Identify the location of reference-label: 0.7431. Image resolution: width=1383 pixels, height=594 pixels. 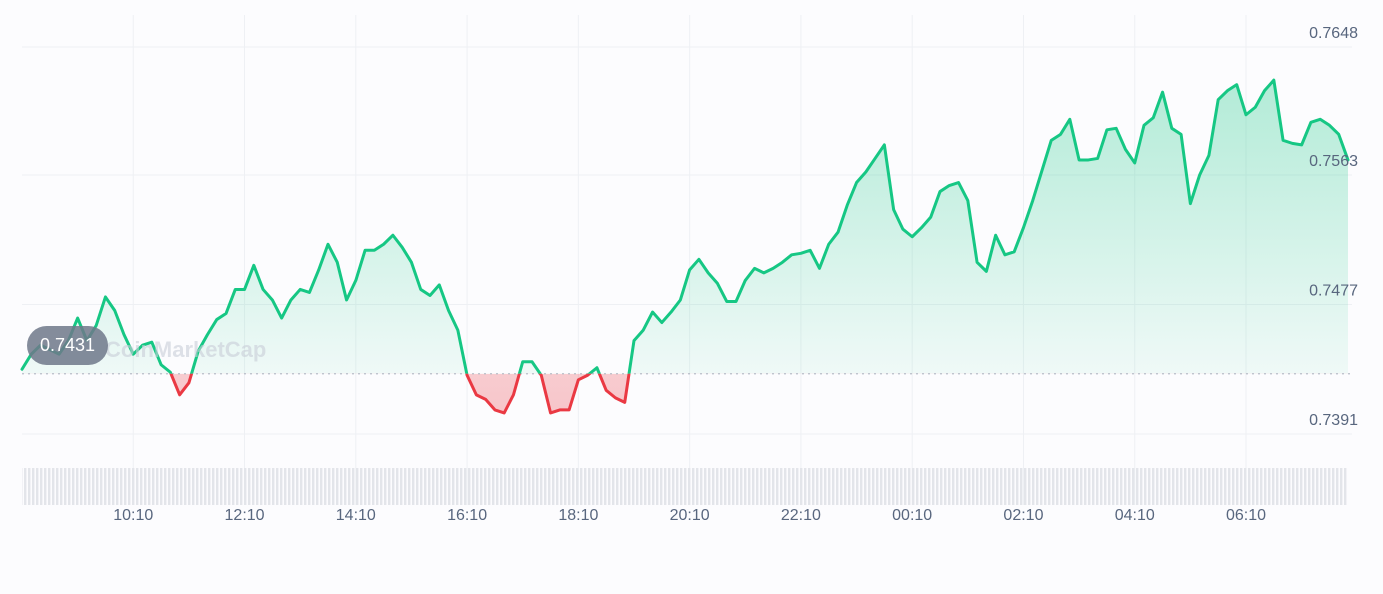
(67, 345).